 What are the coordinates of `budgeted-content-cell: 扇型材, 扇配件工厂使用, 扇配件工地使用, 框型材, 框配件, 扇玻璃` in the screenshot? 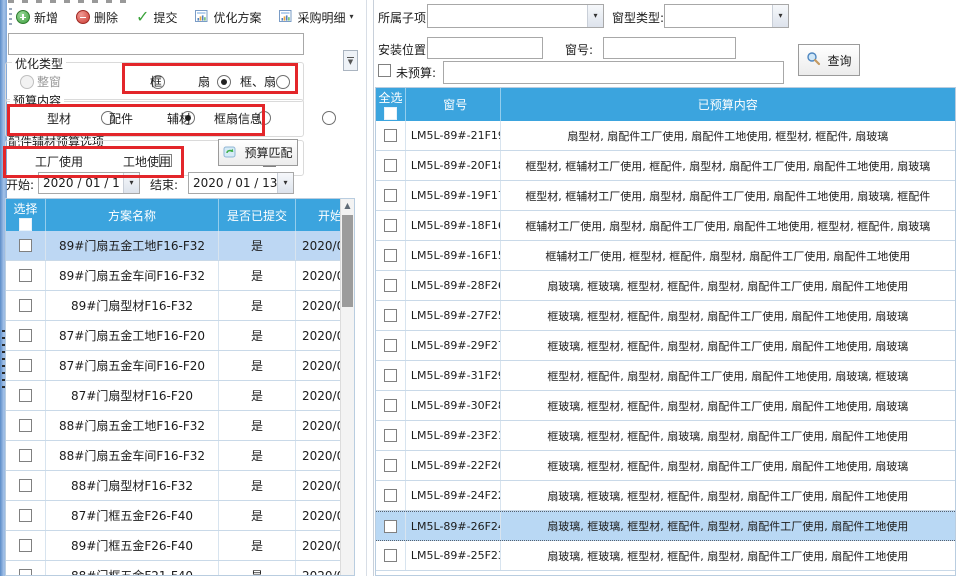 It's located at (728, 136).